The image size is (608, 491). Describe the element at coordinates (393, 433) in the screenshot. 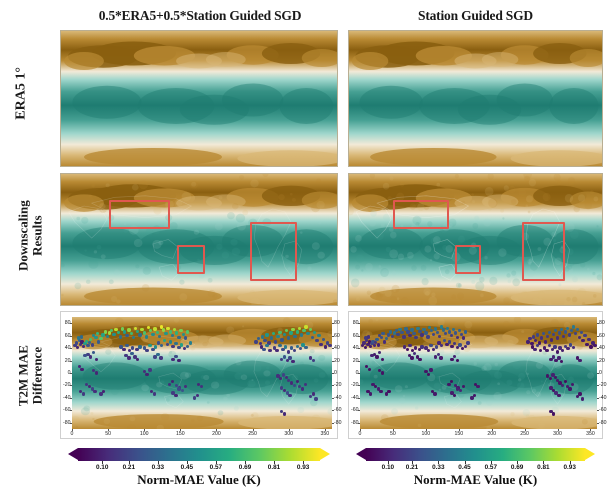

I see `x-tick-label: 50` at that location.